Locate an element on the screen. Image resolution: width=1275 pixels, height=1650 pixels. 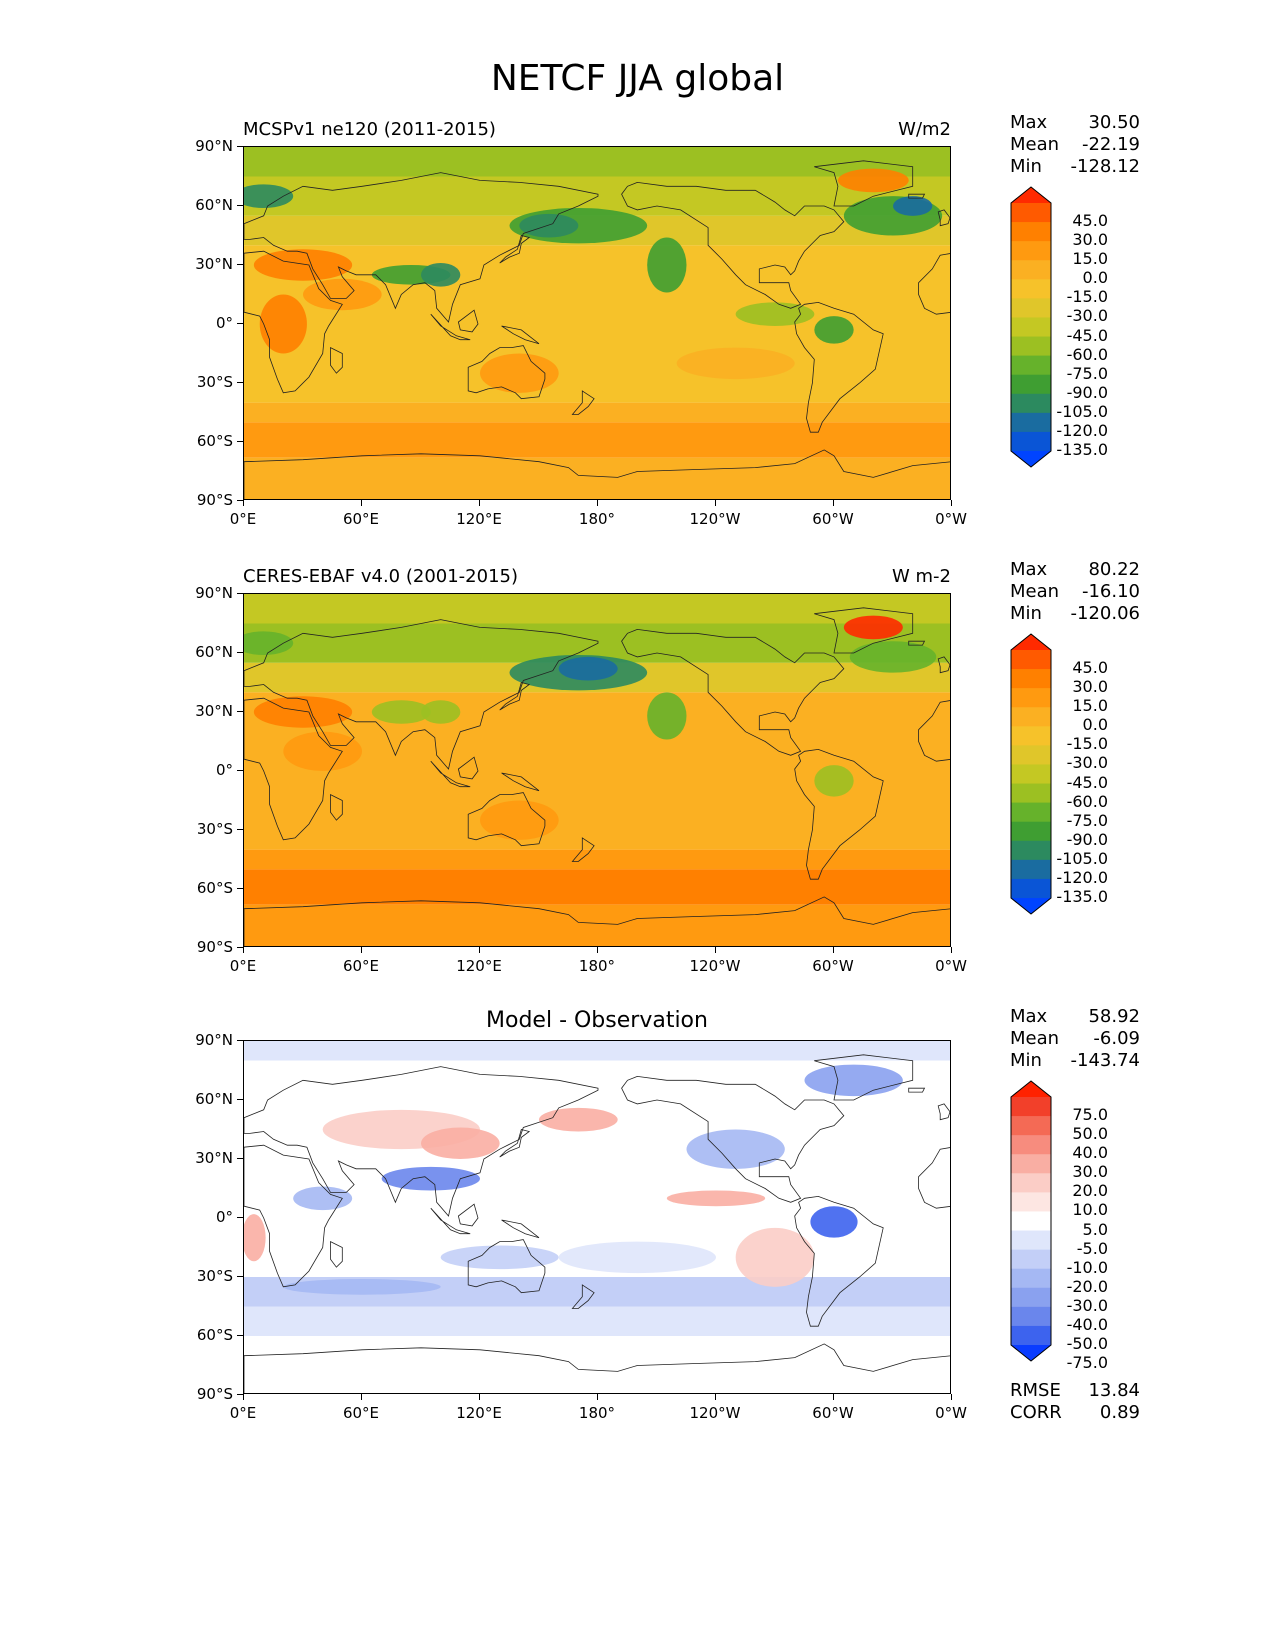
lon-tick-label: 0°E is located at coordinates (243, 1413).